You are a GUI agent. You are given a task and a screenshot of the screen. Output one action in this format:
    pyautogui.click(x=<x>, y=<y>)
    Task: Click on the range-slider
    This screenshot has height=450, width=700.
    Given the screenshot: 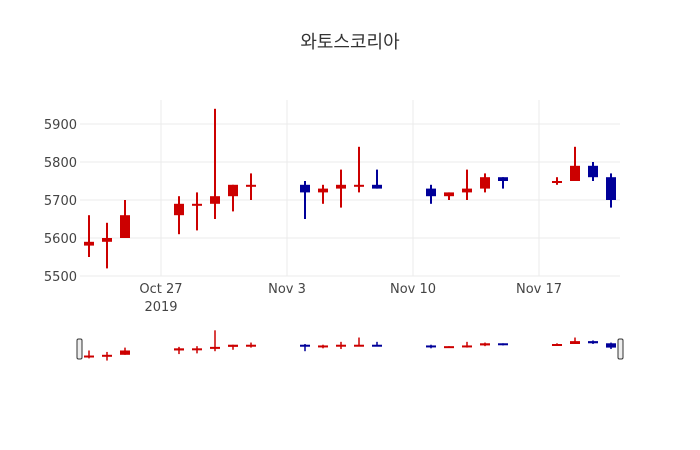 What is the action you would take?
    pyautogui.click(x=350, y=345)
    